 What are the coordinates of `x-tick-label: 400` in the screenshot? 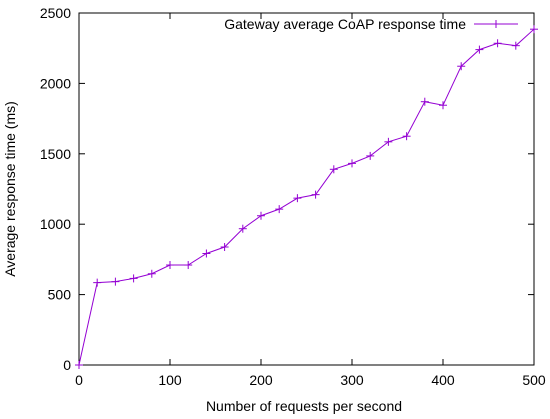 It's located at (443, 380).